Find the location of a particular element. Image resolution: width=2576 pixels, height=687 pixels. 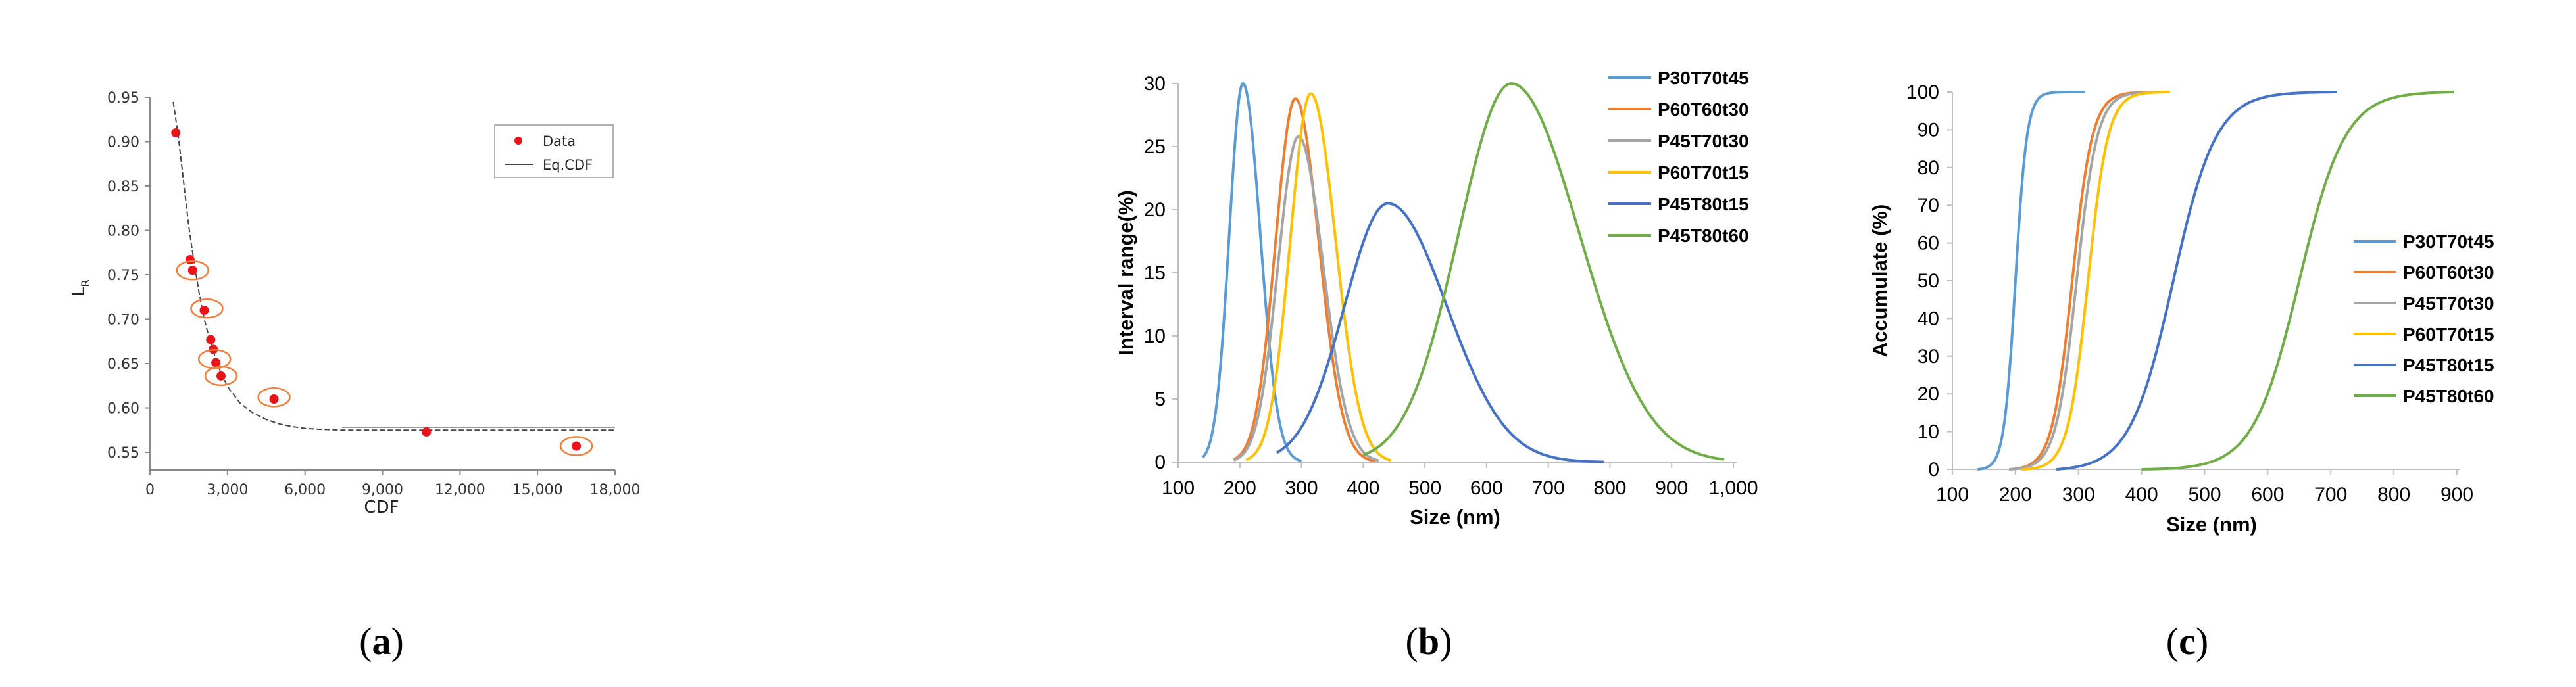

panel-c-x-tick-label: 600 is located at coordinates (2267, 495).